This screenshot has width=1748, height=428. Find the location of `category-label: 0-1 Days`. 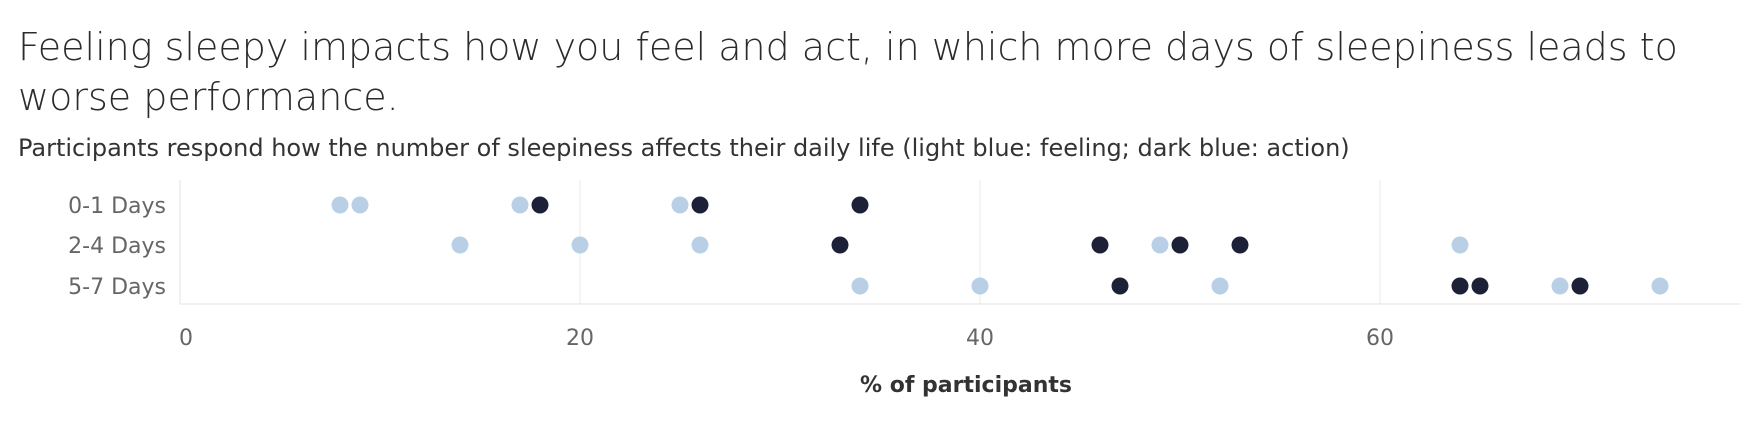

category-label: 0-1 Days is located at coordinates (117, 206).